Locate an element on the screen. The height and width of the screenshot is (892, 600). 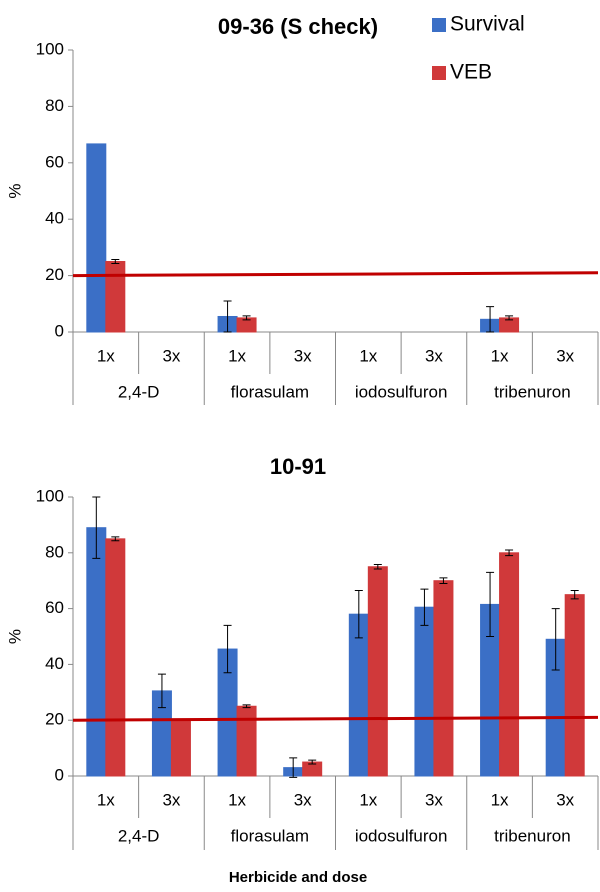
chart-title: 10-91 is located at coordinates (298, 466).